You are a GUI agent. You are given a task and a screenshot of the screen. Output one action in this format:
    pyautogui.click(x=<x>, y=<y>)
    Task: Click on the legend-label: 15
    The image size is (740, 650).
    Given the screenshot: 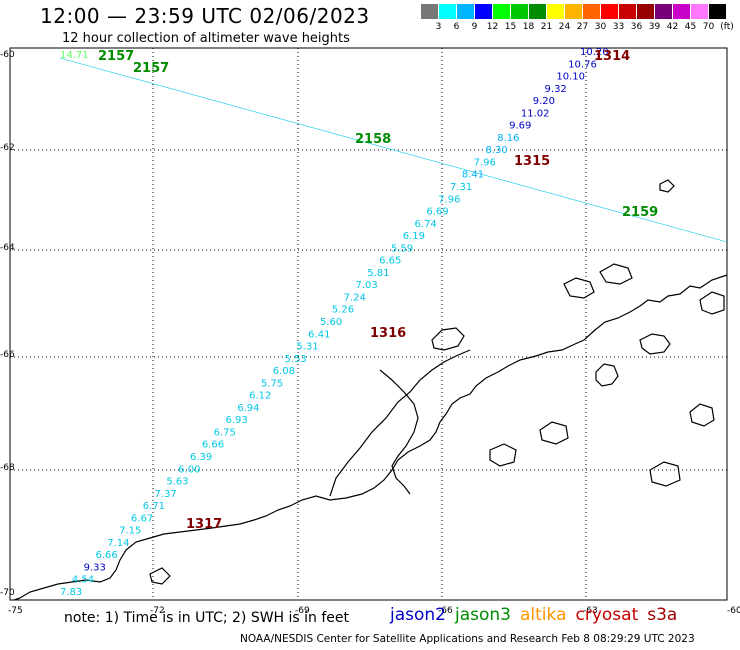 What is the action you would take?
    pyautogui.click(x=510, y=27)
    